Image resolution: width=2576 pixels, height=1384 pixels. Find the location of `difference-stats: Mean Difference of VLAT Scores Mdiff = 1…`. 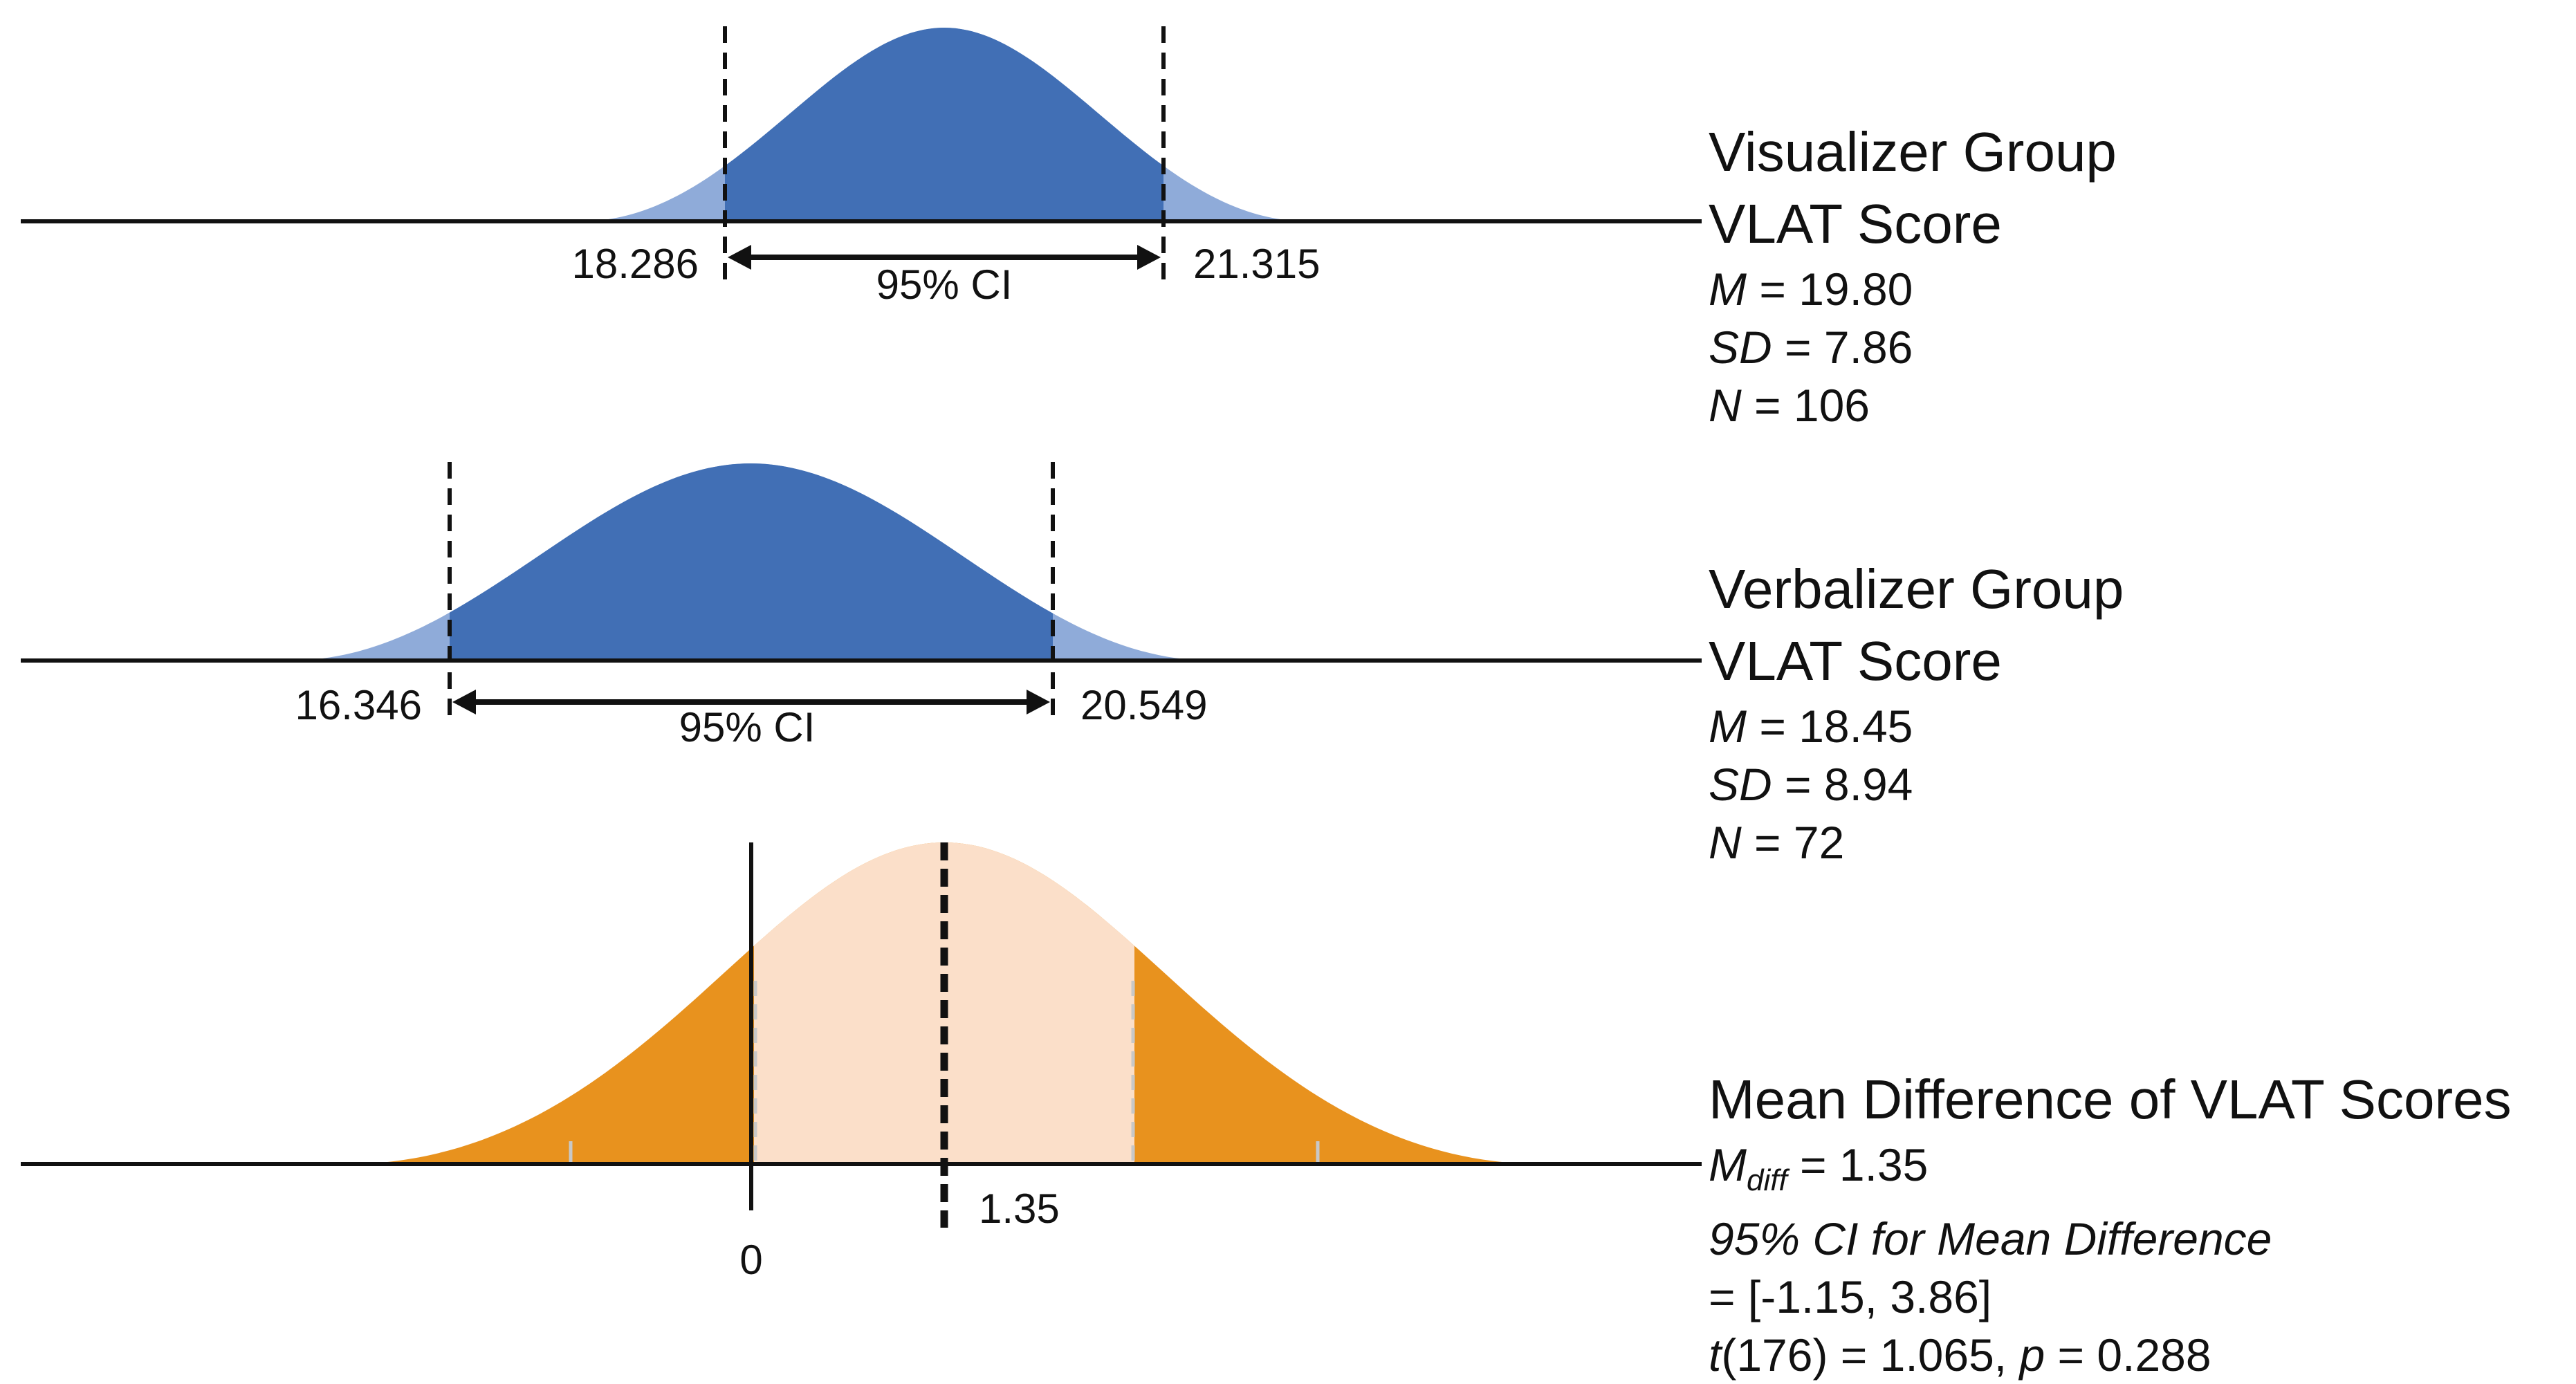

difference-stats: Mean Difference of VLAT Scores Mdiff = 1… is located at coordinates (2110, 1224).